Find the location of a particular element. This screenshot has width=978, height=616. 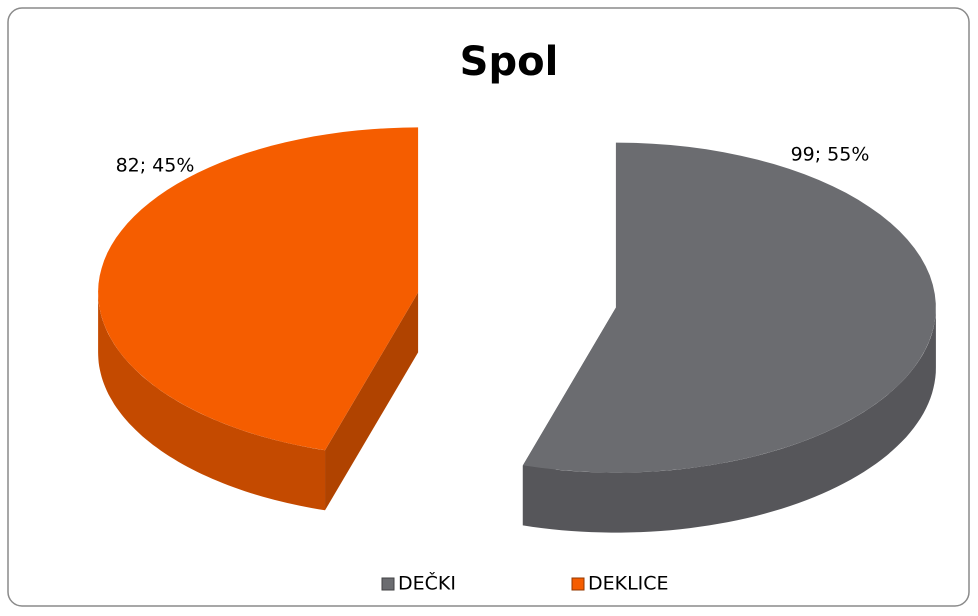

data-label: 99; 55% is located at coordinates (830, 155).